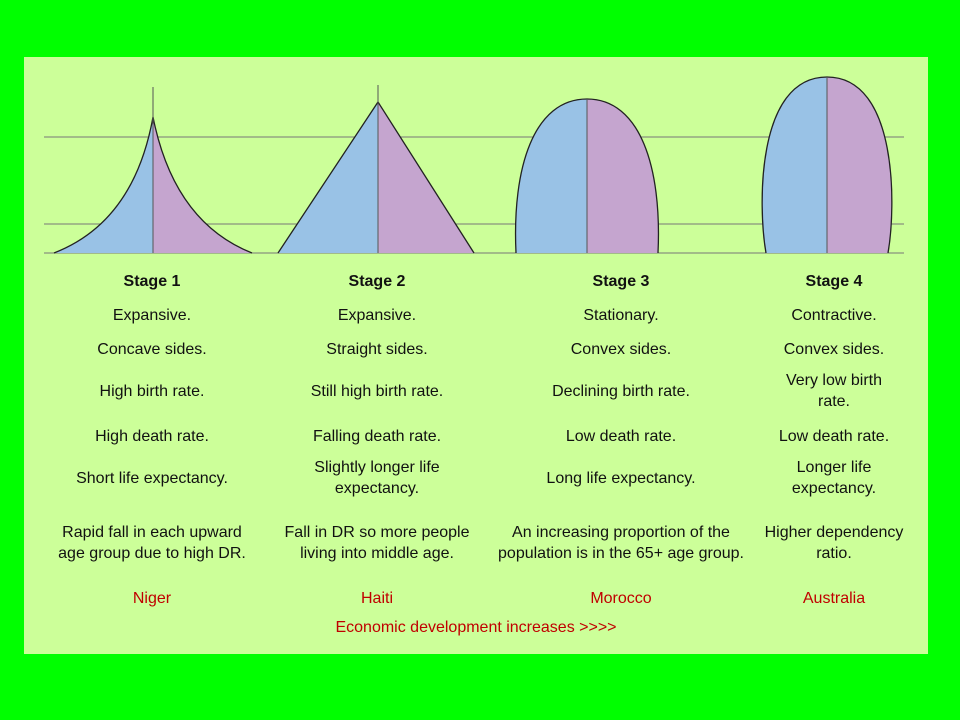 Image resolution: width=960 pixels, height=720 pixels. What do you see at coordinates (587, 176) in the screenshot?
I see `stage-3-pyramid-shape` at bounding box center [587, 176].